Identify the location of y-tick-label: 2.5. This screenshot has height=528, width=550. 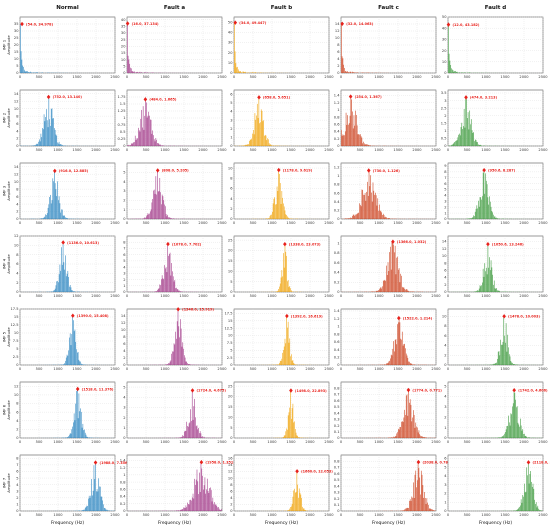
(444, 108).